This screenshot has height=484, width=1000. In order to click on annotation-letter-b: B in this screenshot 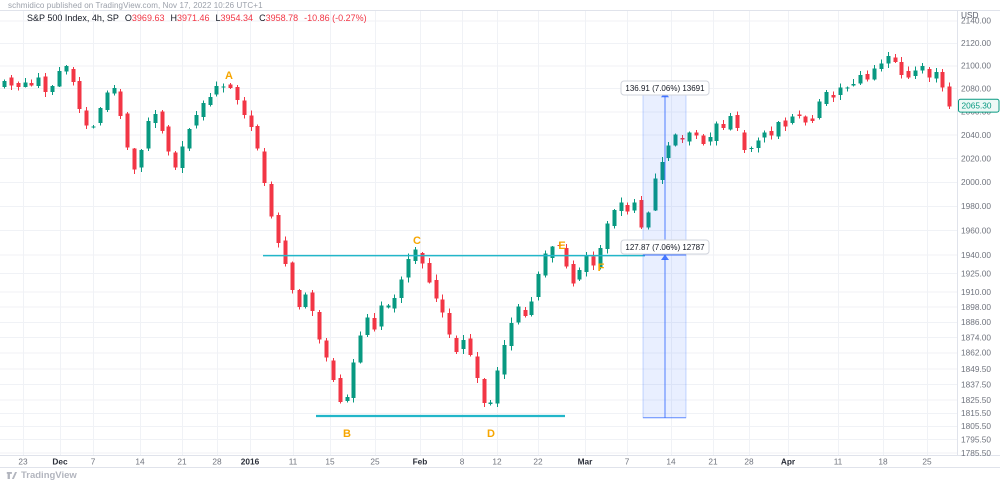, I will do `click(347, 434)`.